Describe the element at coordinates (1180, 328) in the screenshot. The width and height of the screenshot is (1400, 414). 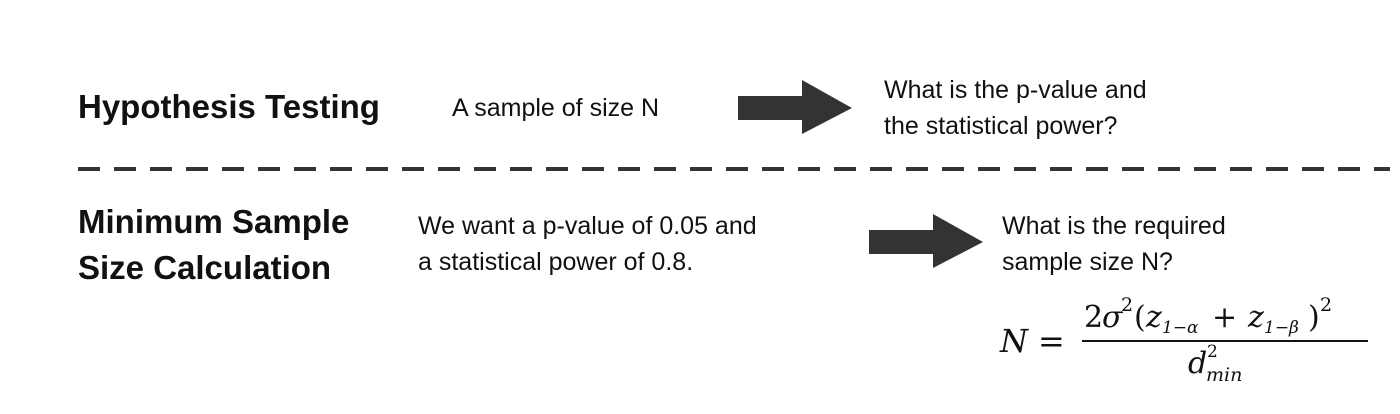
I see `formula-z-alpha-subscript: 1−α` at that location.